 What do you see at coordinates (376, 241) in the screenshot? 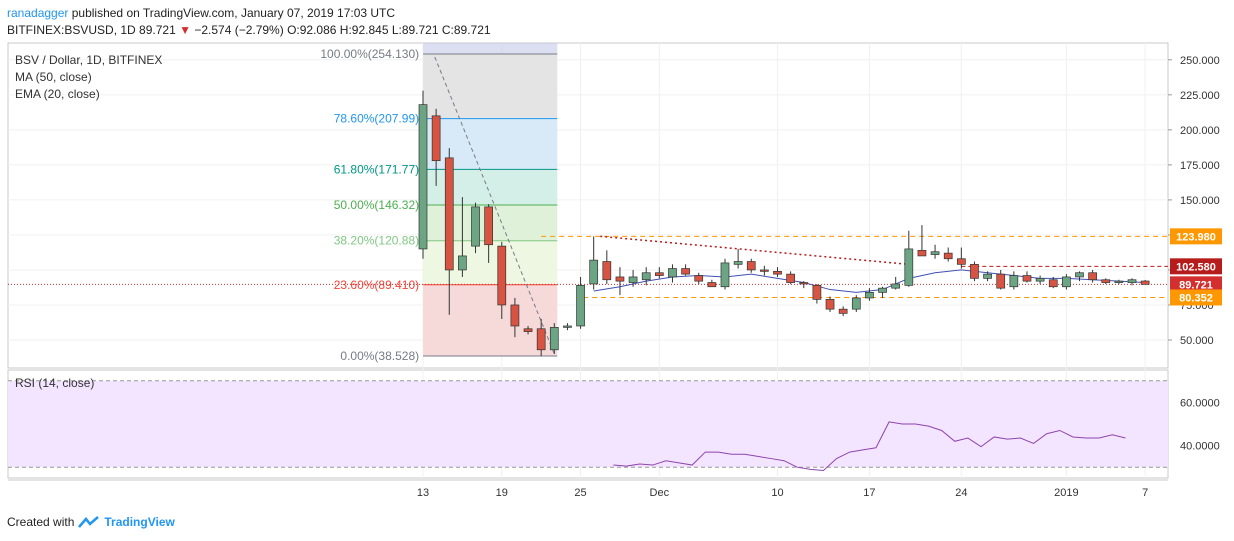
I see `fib-level-label: 38.20%(120.88)` at bounding box center [376, 241].